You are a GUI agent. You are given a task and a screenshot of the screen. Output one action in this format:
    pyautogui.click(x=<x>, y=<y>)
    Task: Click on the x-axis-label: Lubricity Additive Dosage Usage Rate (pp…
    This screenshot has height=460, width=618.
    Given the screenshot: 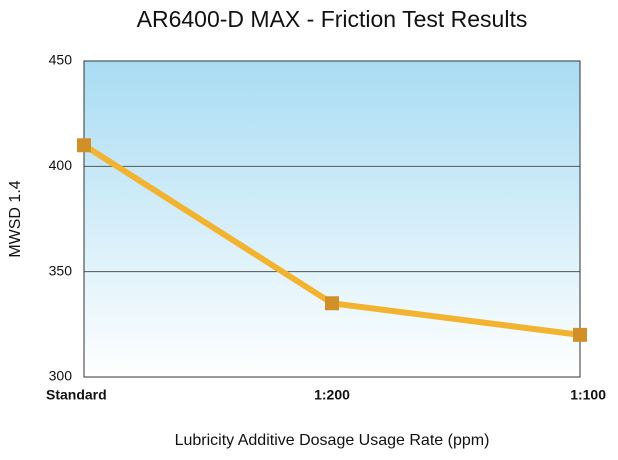 What is the action you would take?
    pyautogui.click(x=332, y=440)
    